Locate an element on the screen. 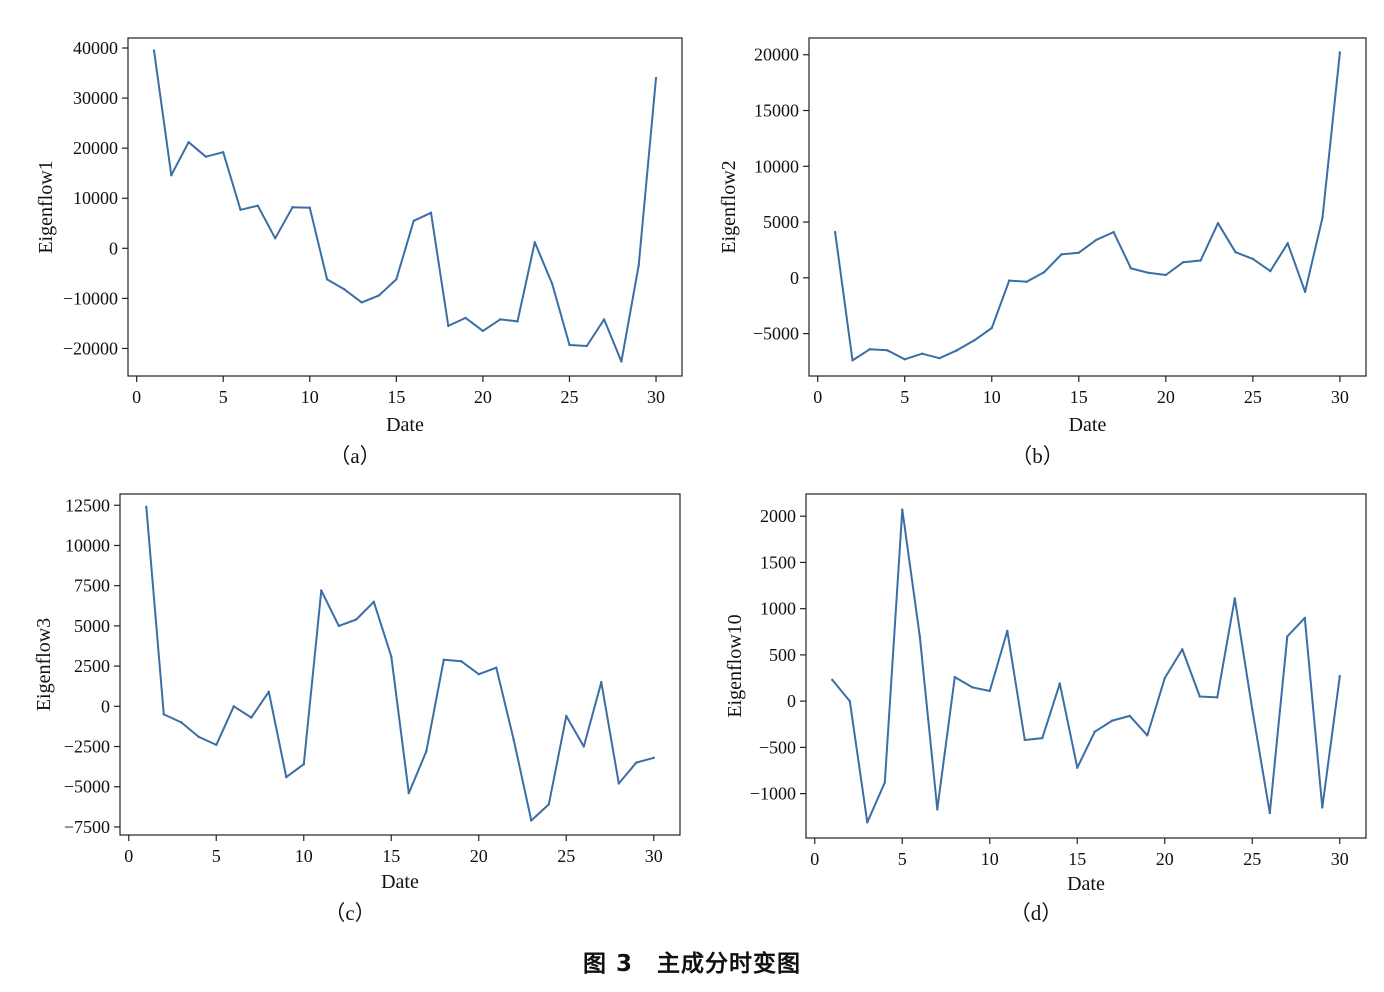 The width and height of the screenshot is (1384, 992). subplot-caption: （a） is located at coordinates (354, 456).